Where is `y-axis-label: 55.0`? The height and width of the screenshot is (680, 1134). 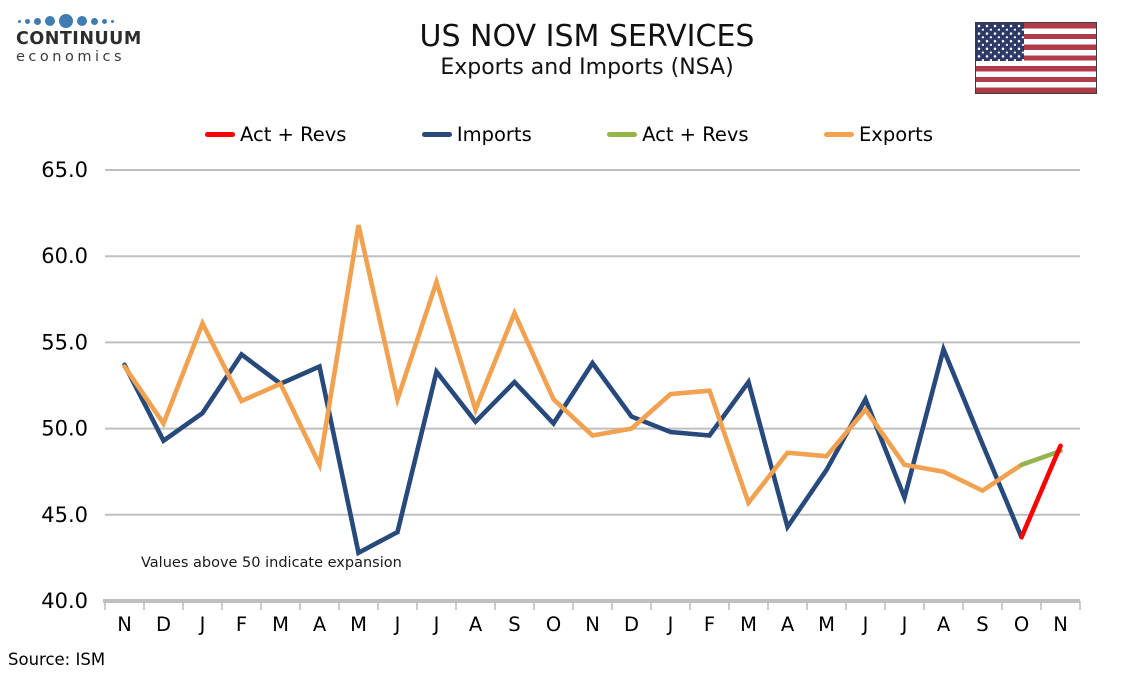 y-axis-label: 55.0 is located at coordinates (64, 342).